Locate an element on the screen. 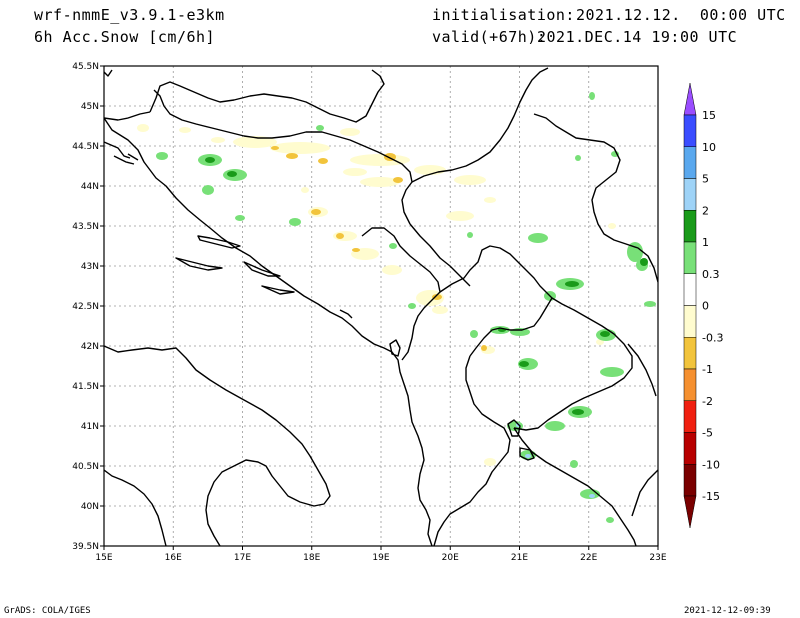 This screenshot has height=618, width=800. init-label: initialisation: is located at coordinates (503, 15).